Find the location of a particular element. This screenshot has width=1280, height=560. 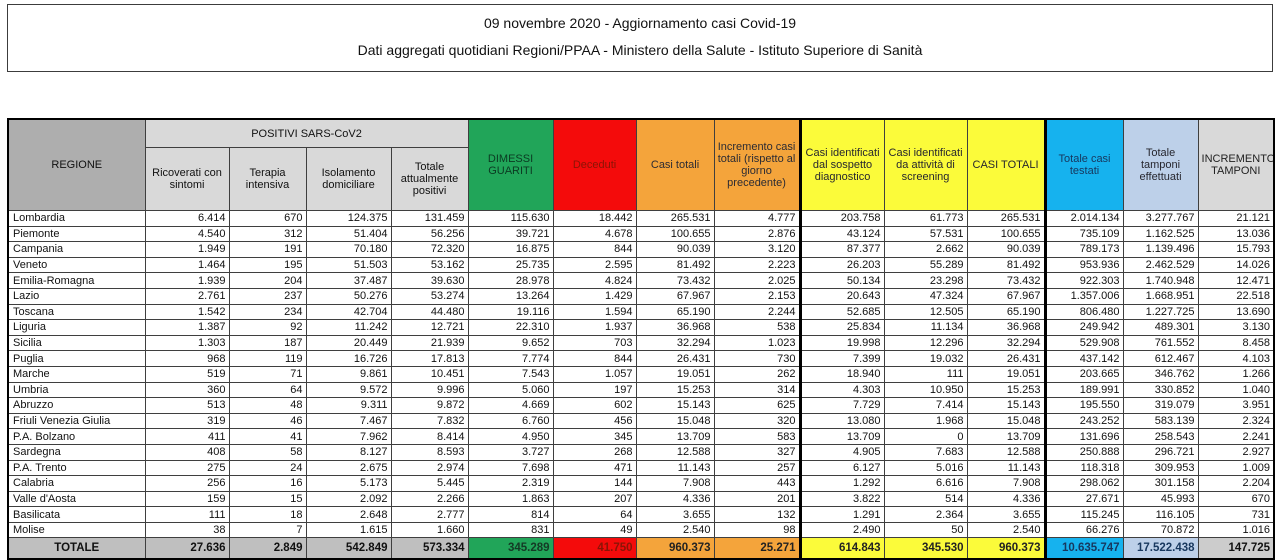

cell-totale-tamponi: 319.079 is located at coordinates (1160, 405).